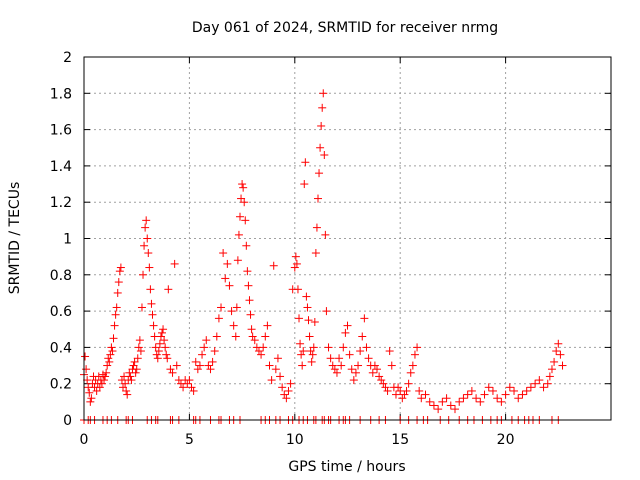 This screenshot has height=480, width=640. I want to click on y-tick-label: 0.4, so click(61, 348).